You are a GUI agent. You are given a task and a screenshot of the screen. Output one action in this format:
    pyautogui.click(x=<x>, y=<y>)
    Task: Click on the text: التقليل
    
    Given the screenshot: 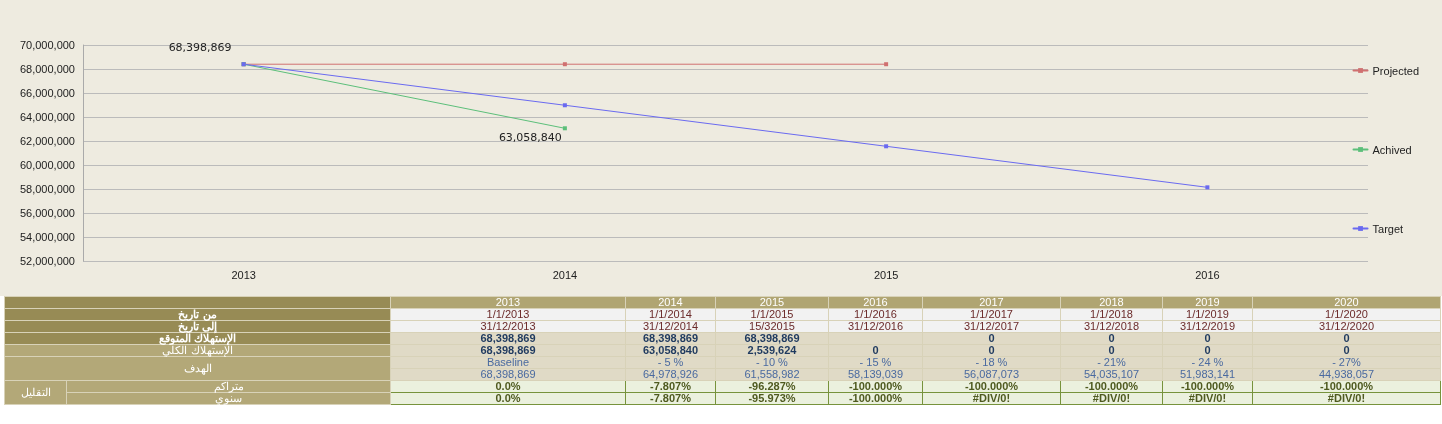 What is the action you would take?
    pyautogui.click(x=35, y=392)
    